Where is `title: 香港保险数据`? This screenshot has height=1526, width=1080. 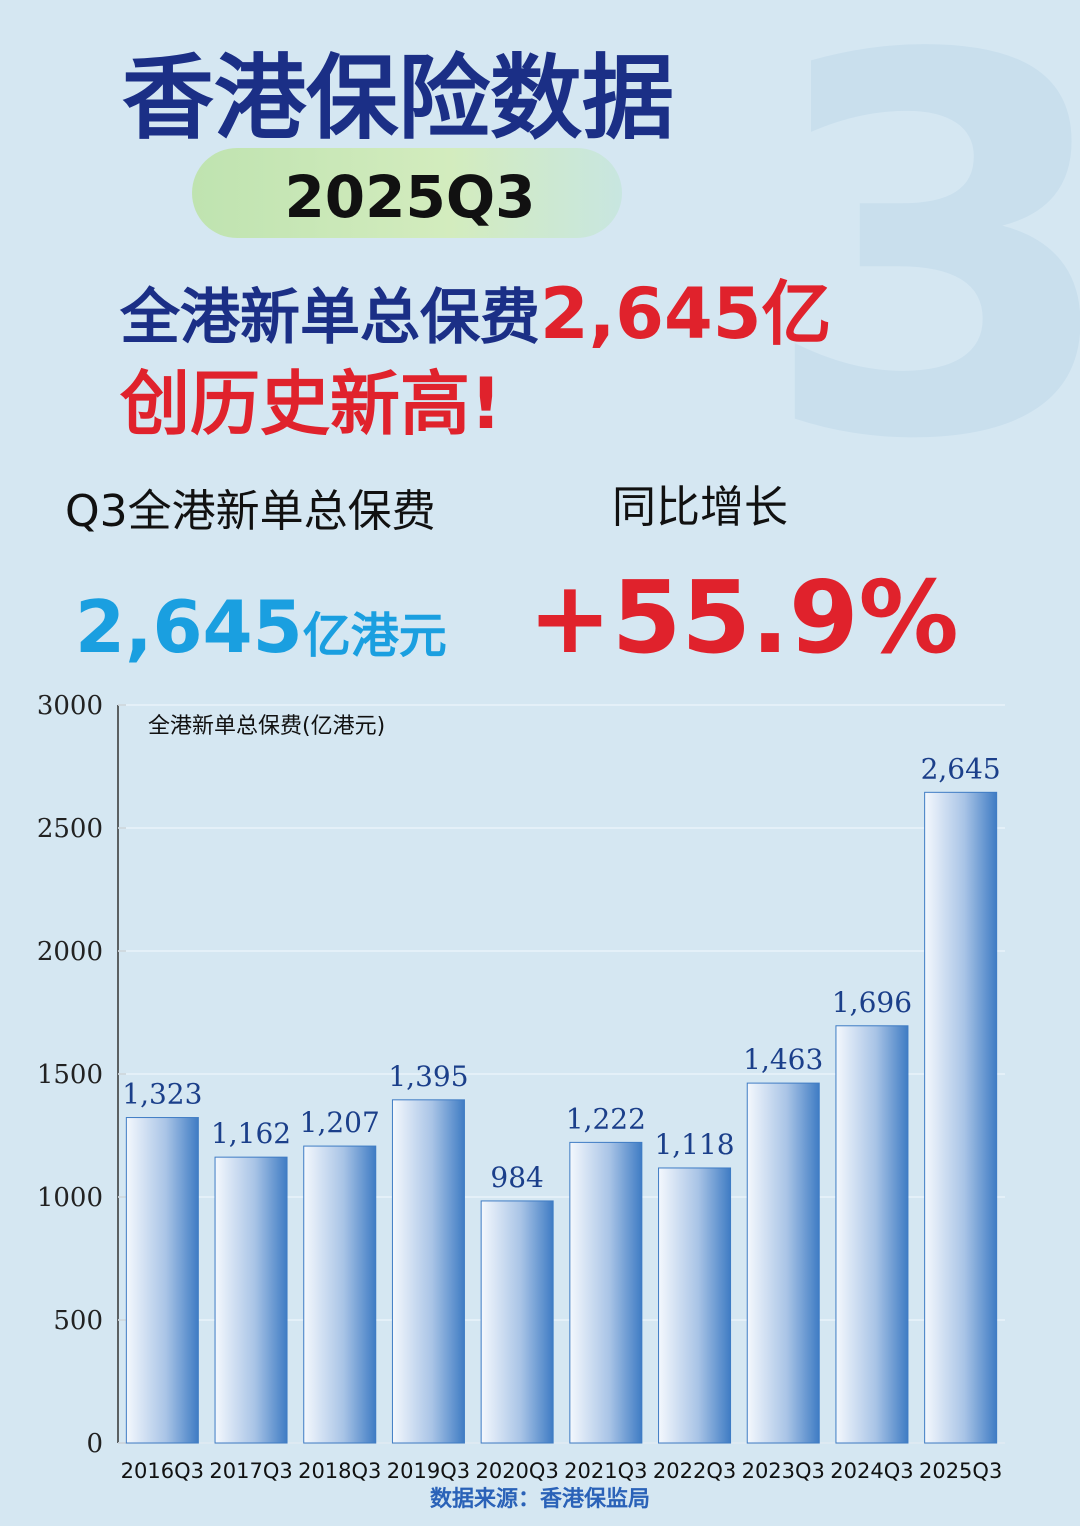 title: 香港保险数据 is located at coordinates (398, 98).